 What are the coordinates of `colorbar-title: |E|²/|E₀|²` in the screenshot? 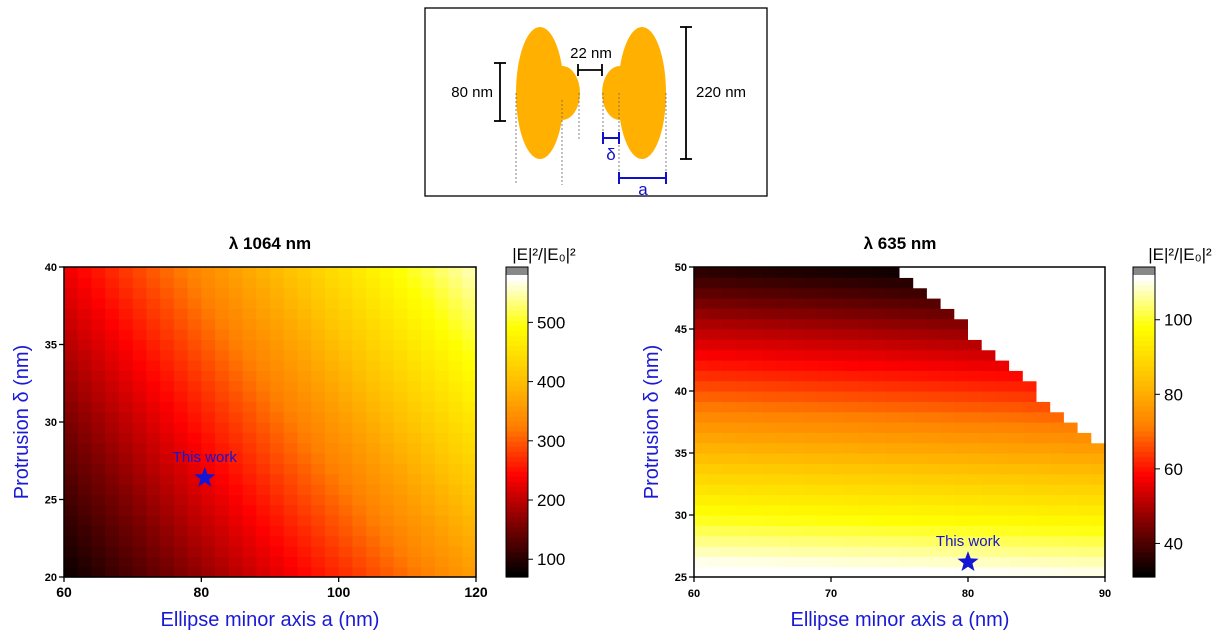 It's located at (1180, 254).